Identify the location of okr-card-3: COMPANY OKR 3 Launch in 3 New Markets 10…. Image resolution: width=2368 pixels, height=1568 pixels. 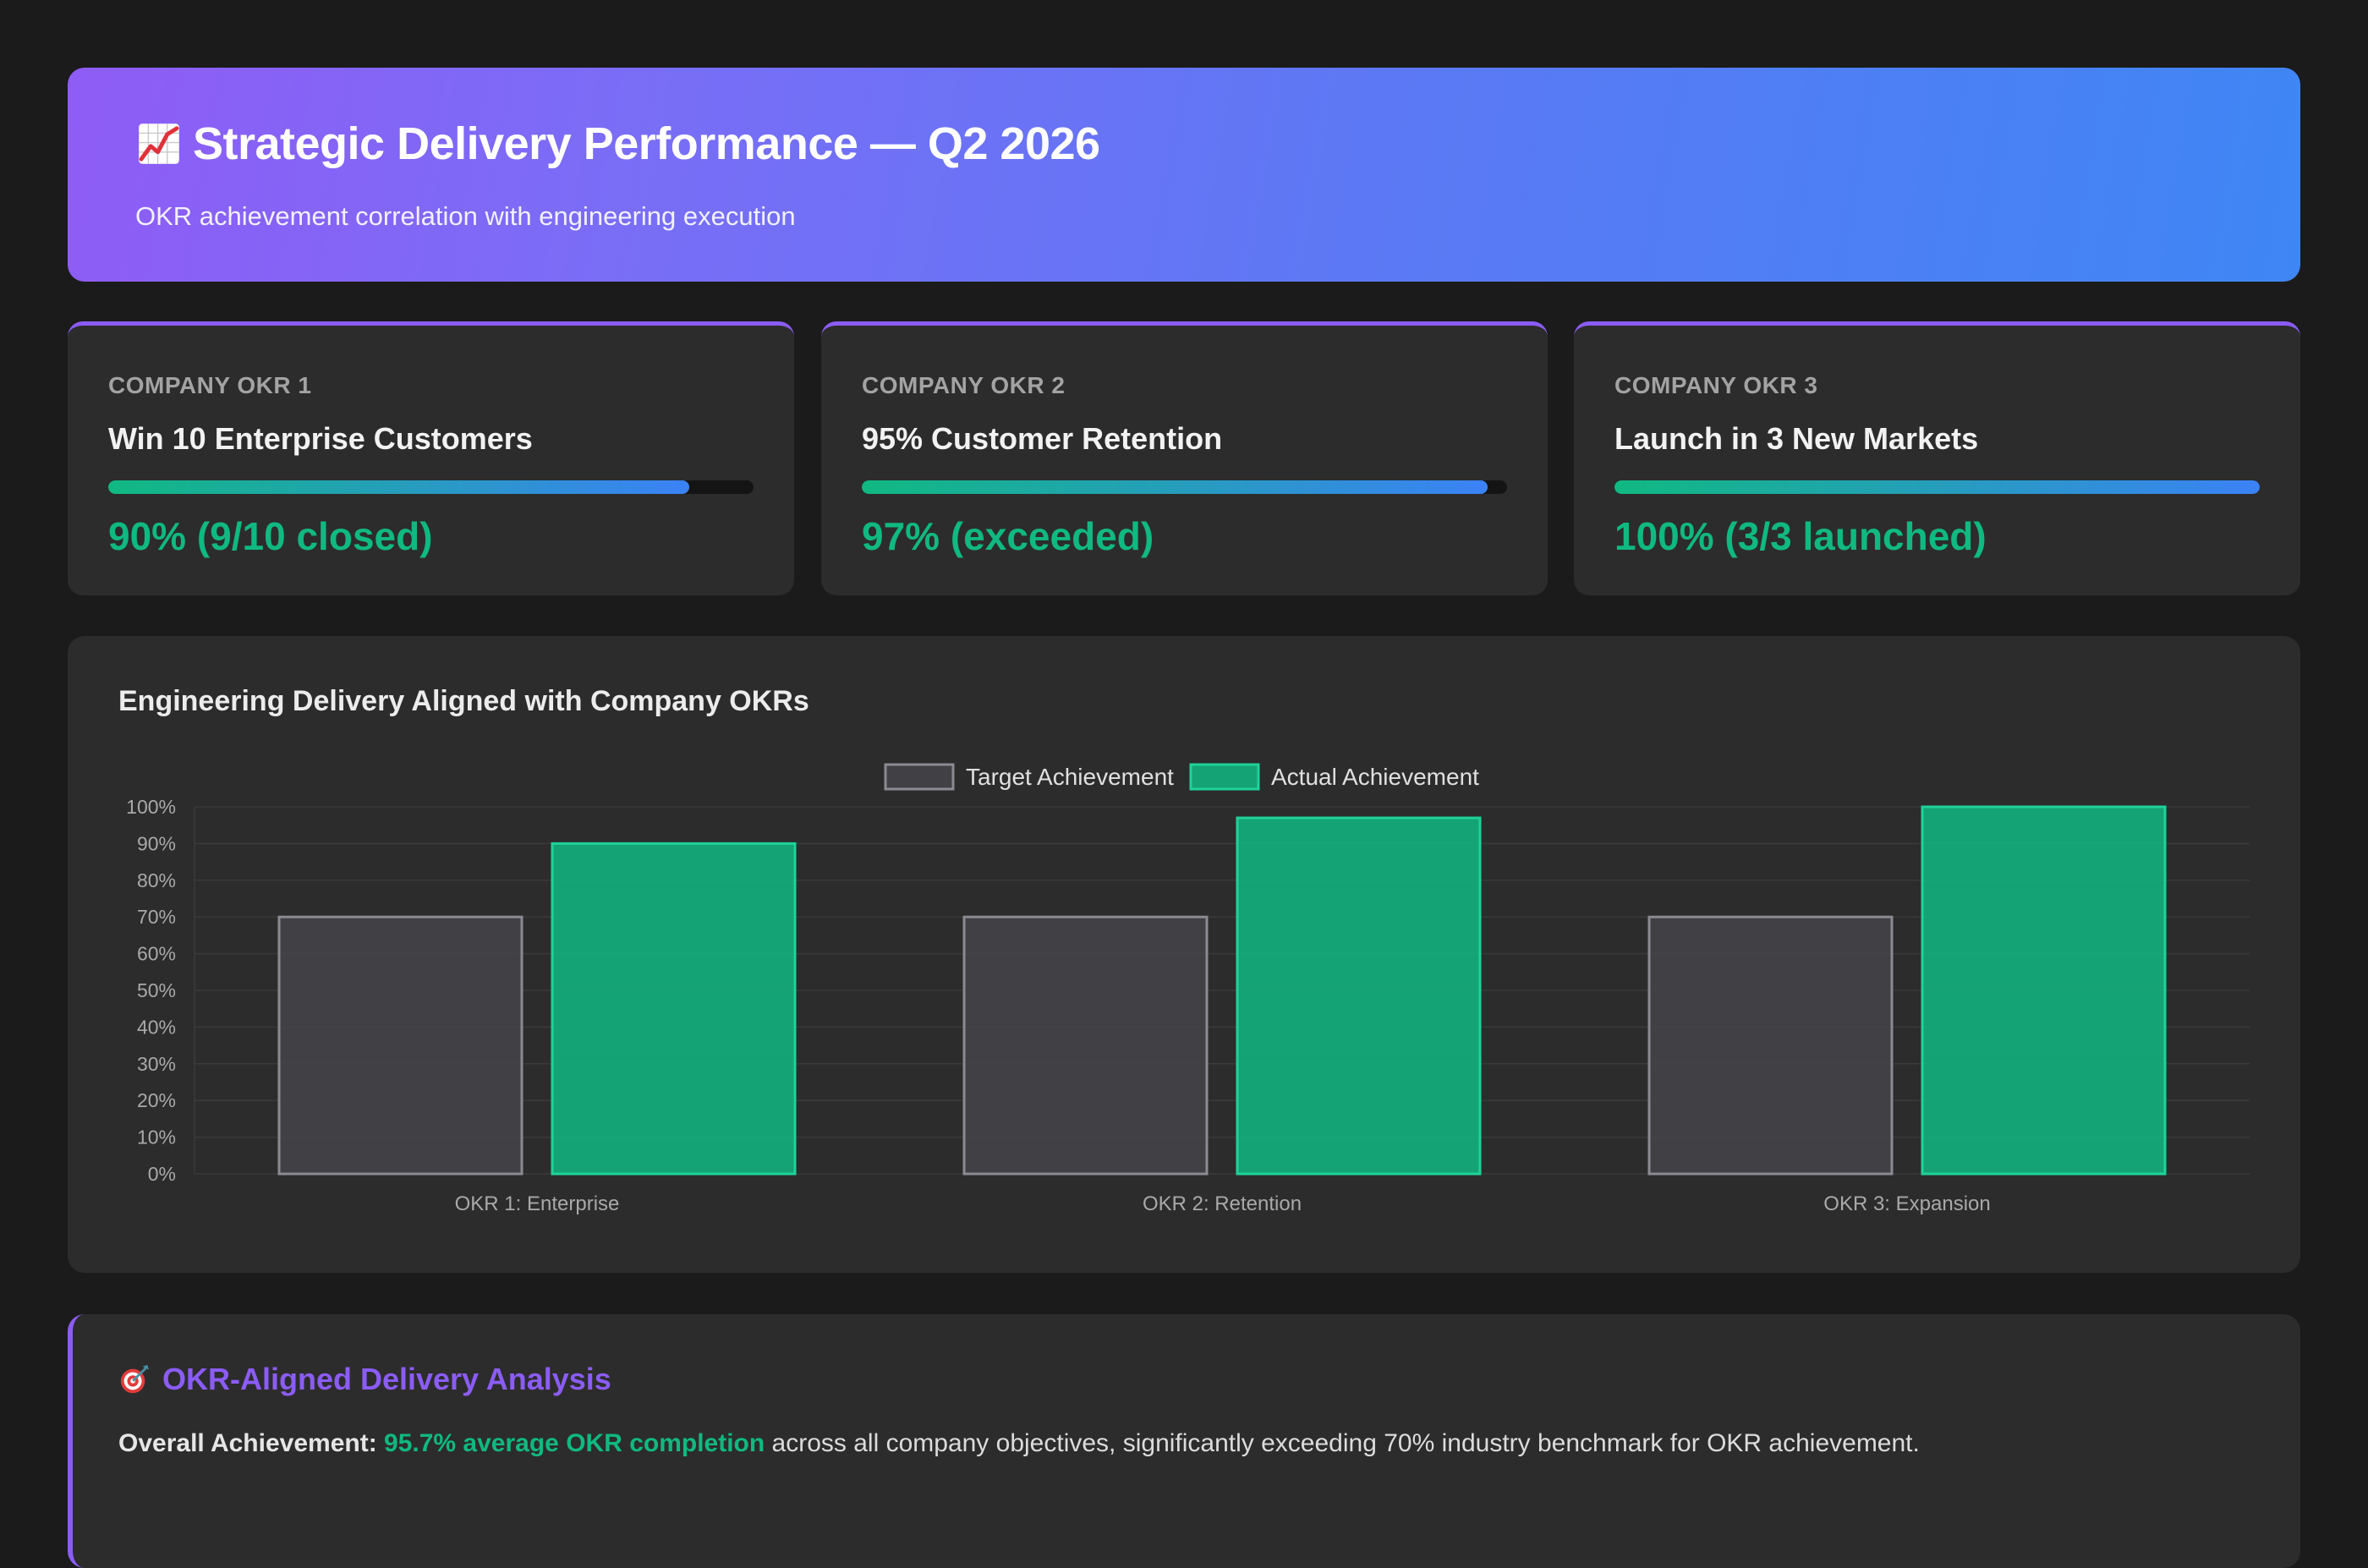
(1937, 458).